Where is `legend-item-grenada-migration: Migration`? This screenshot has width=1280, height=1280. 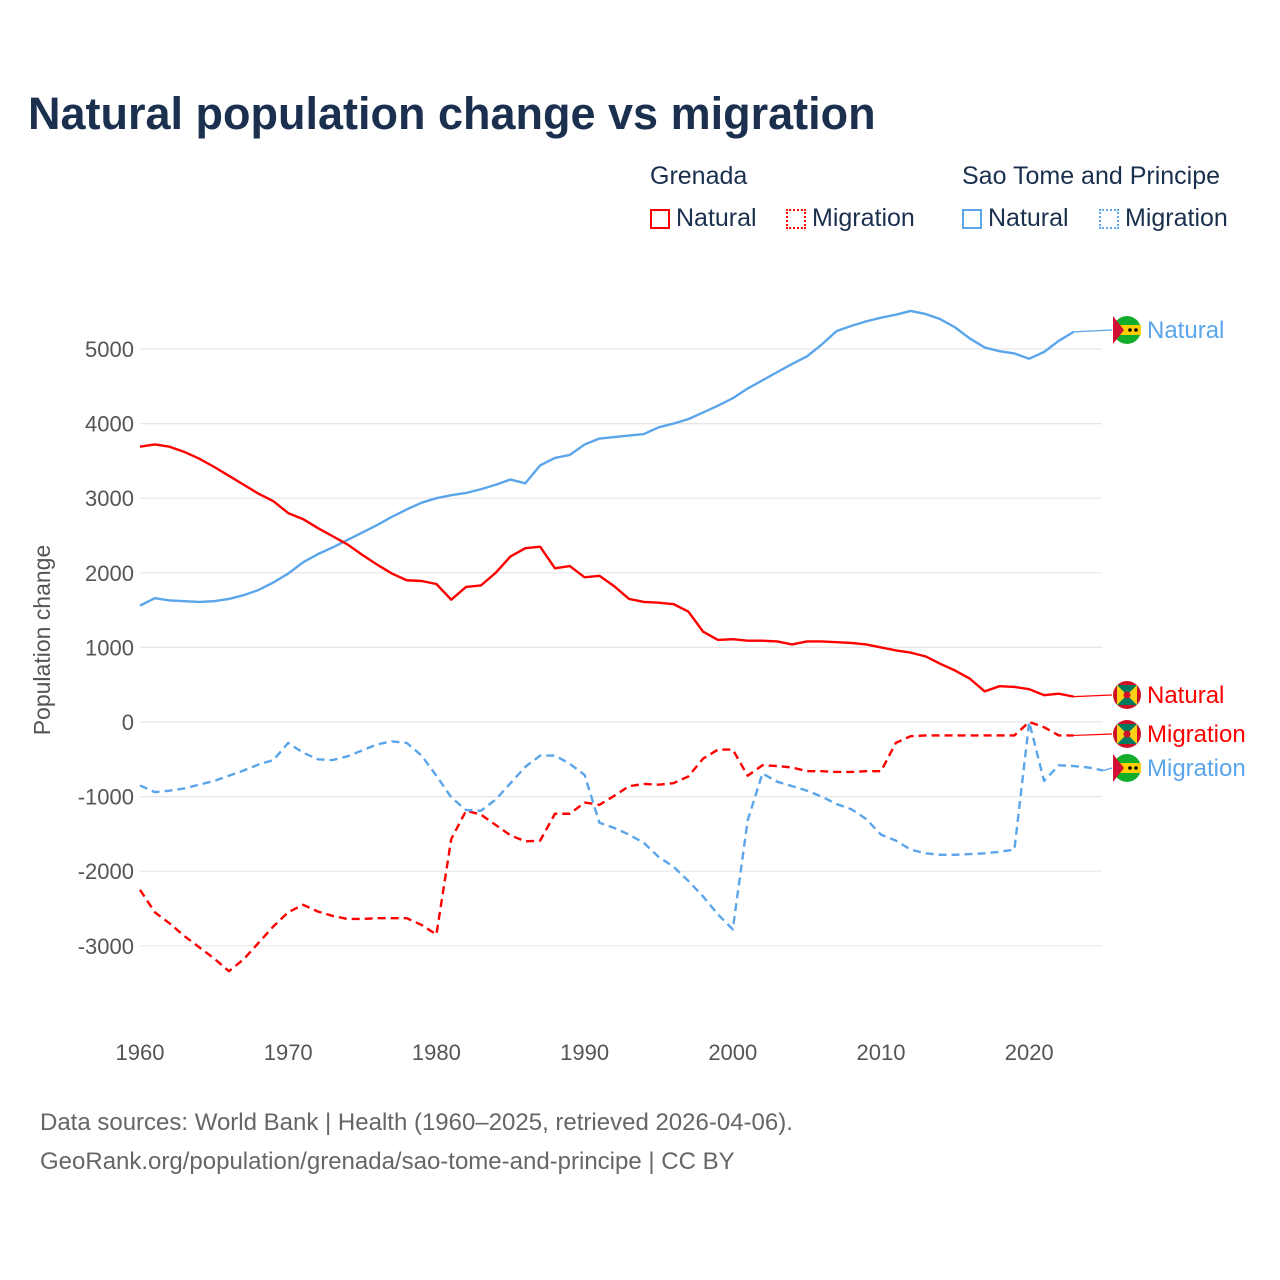 legend-item-grenada-migration: Migration is located at coordinates (850, 218).